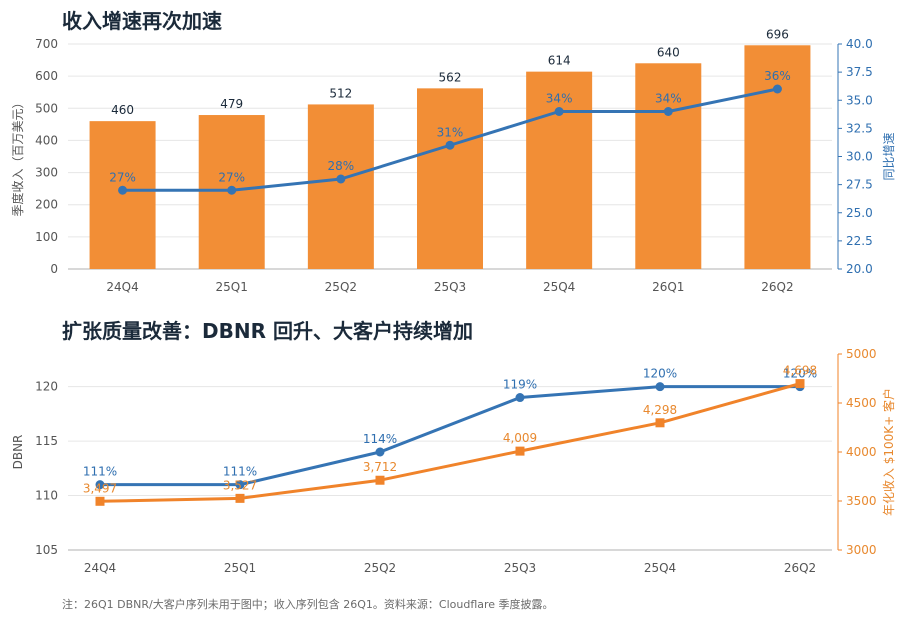 The image size is (915, 622). Describe the element at coordinates (668, 52) in the screenshot. I see `bar-value-label: 640` at that location.